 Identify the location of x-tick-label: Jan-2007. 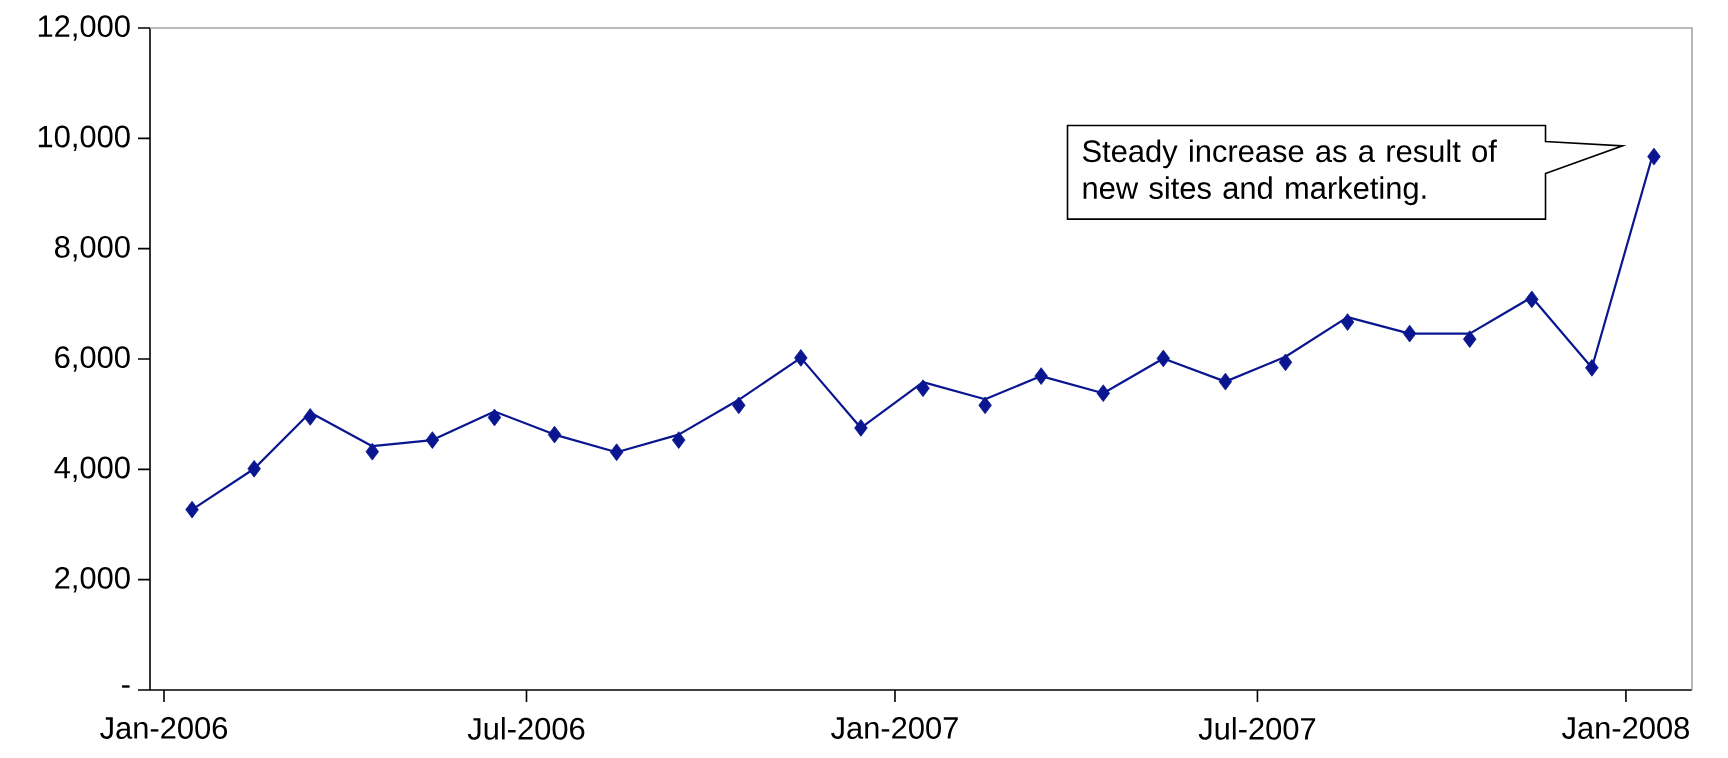
(894, 728).